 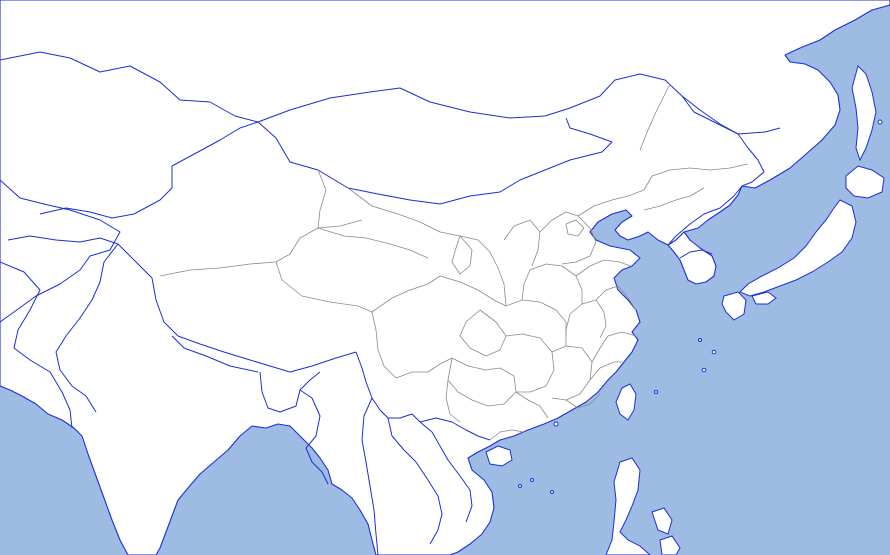 What do you see at coordinates (373, 243) in the screenshot?
I see `qinghai-gansu-border` at bounding box center [373, 243].